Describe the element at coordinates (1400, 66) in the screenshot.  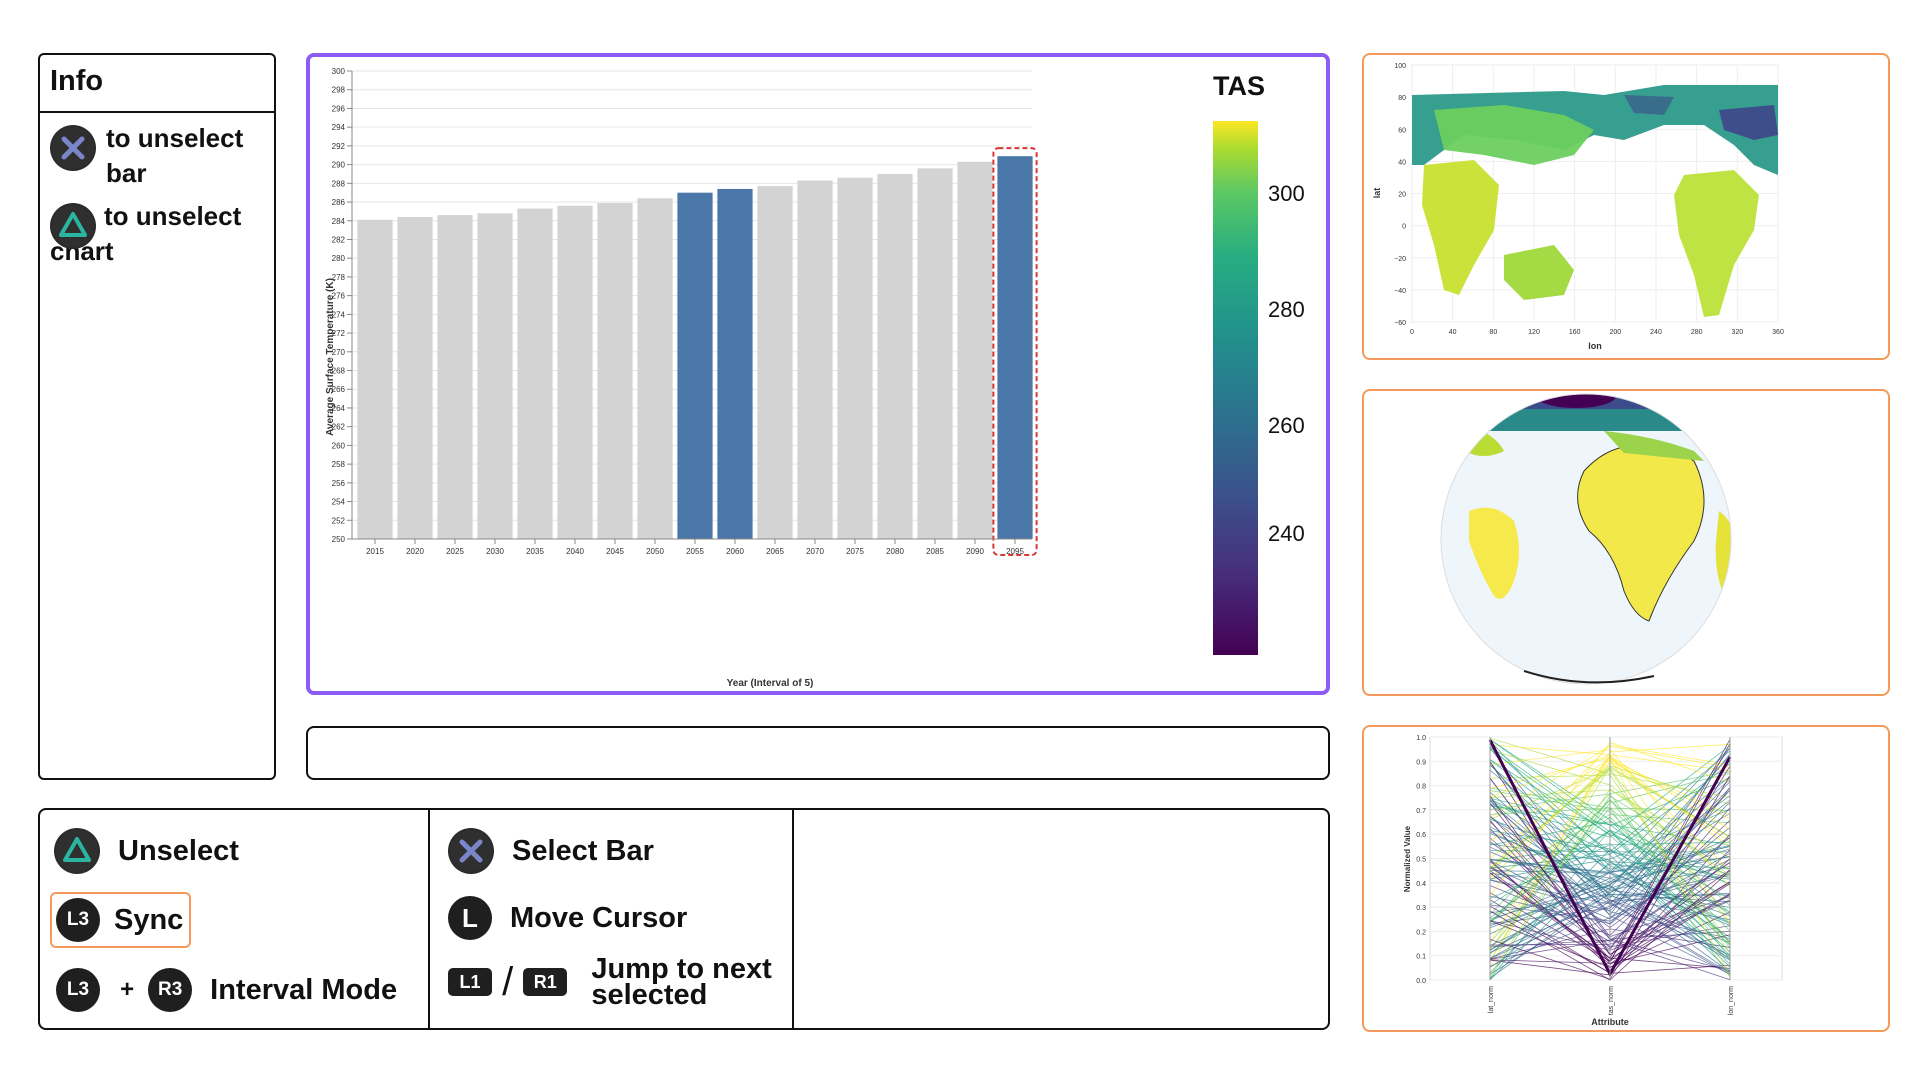
I see `map-y-tick-label: 100` at that location.